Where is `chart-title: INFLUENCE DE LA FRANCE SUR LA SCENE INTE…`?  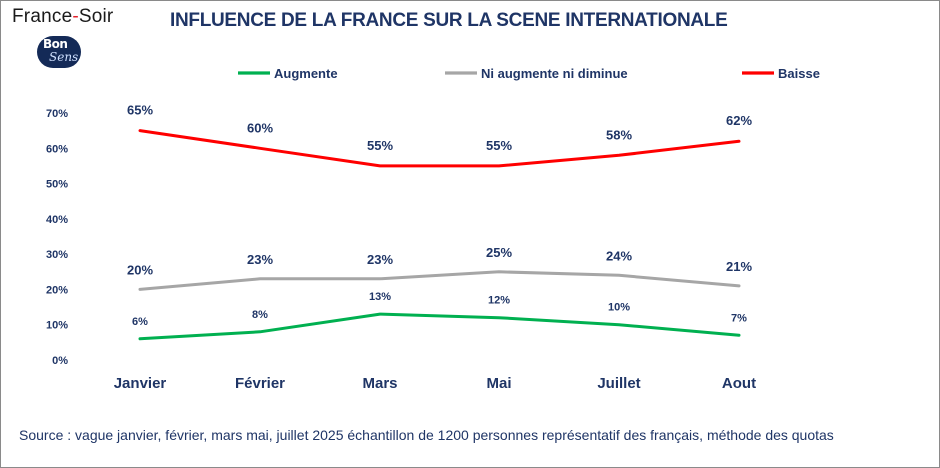
chart-title: INFLUENCE DE LA FRANCE SUR LA SCENE INTE… is located at coordinates (449, 20).